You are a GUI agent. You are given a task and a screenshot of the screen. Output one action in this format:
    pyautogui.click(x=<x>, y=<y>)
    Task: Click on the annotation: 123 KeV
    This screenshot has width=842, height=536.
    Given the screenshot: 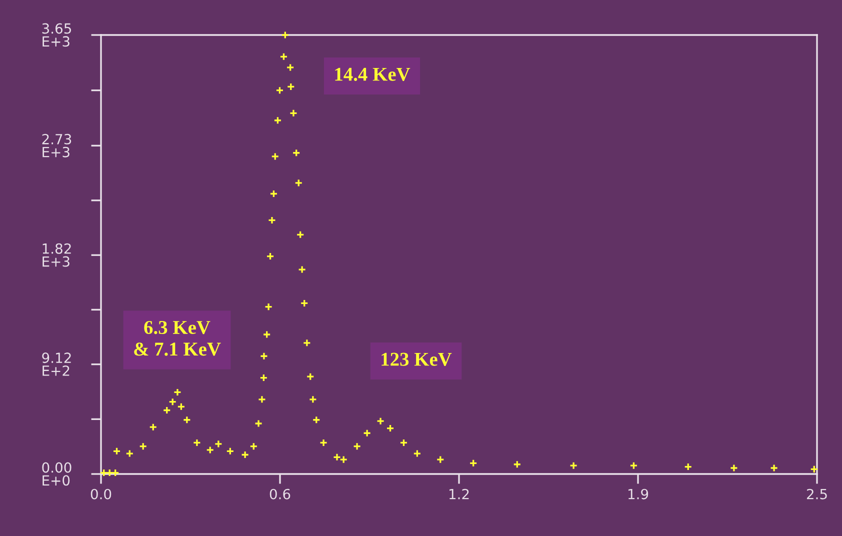 What is the action you would take?
    pyautogui.click(x=417, y=359)
    